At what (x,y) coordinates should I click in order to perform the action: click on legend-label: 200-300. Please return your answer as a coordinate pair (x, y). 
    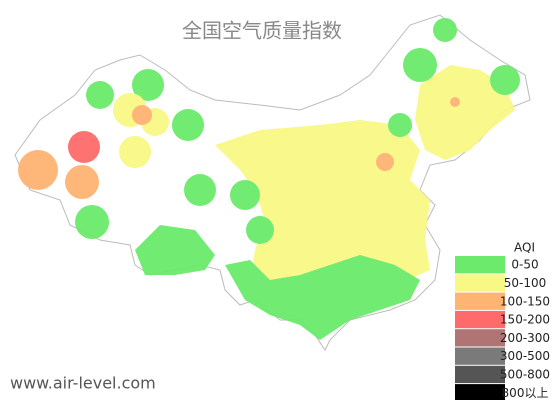
    Looking at the image, I should click on (525, 338).